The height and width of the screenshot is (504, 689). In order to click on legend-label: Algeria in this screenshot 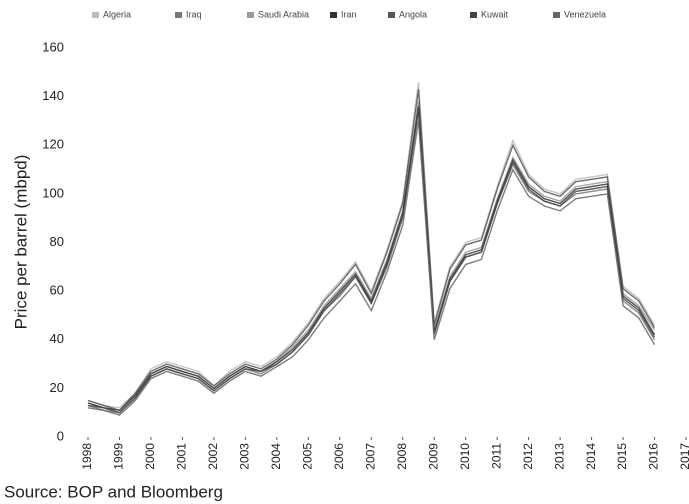, I will do `click(117, 14)`.